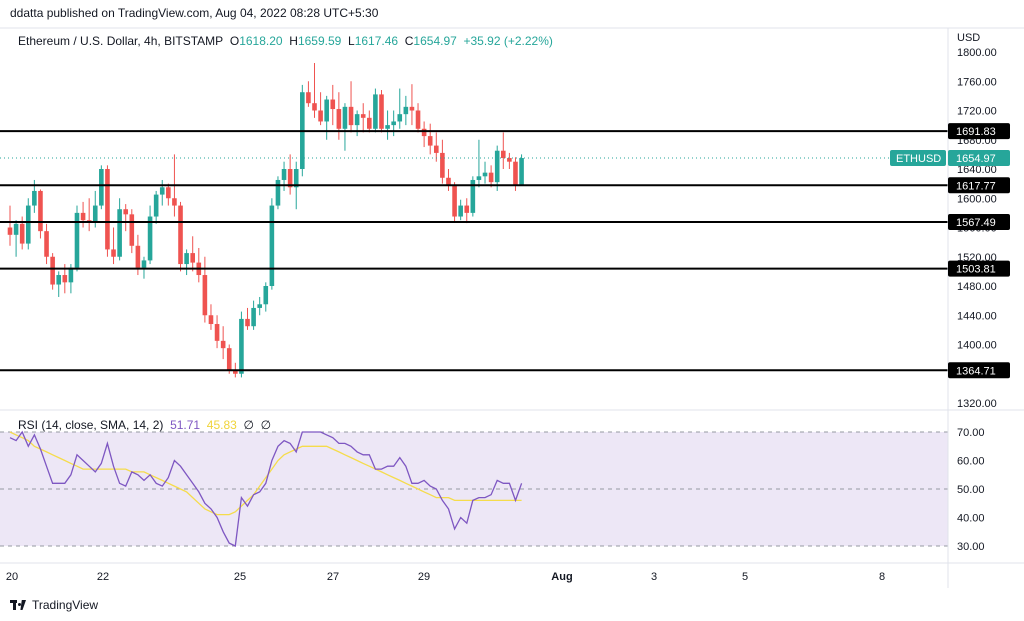  Describe the element at coordinates (561, 577) in the screenshot. I see `time-tick-label: Aug` at that location.